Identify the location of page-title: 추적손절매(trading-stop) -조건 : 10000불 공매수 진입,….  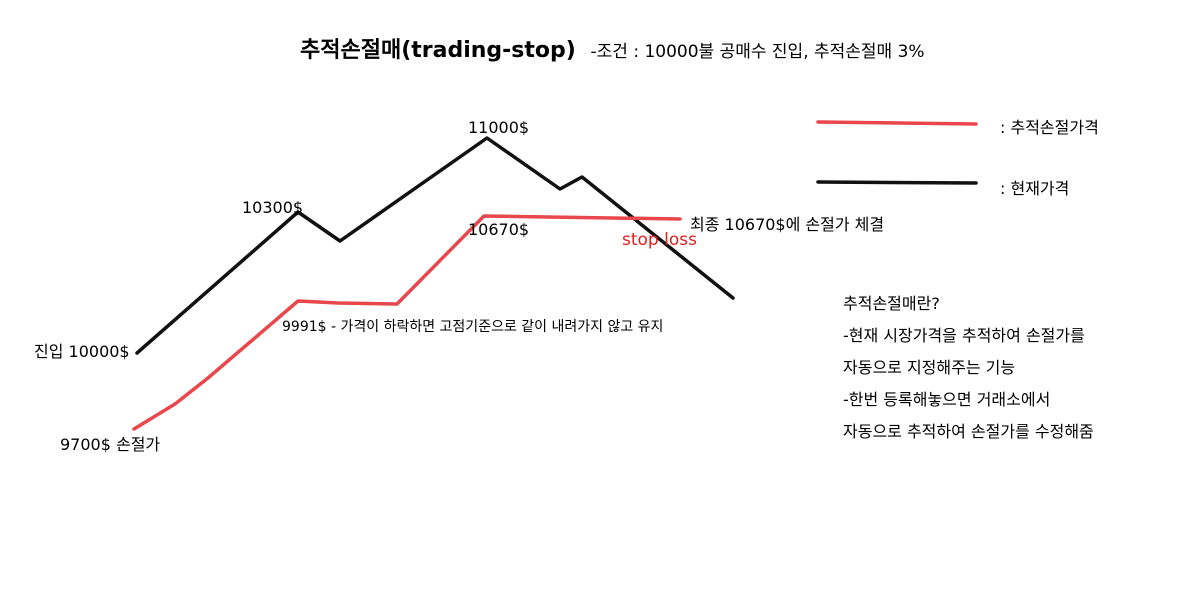
(612, 48).